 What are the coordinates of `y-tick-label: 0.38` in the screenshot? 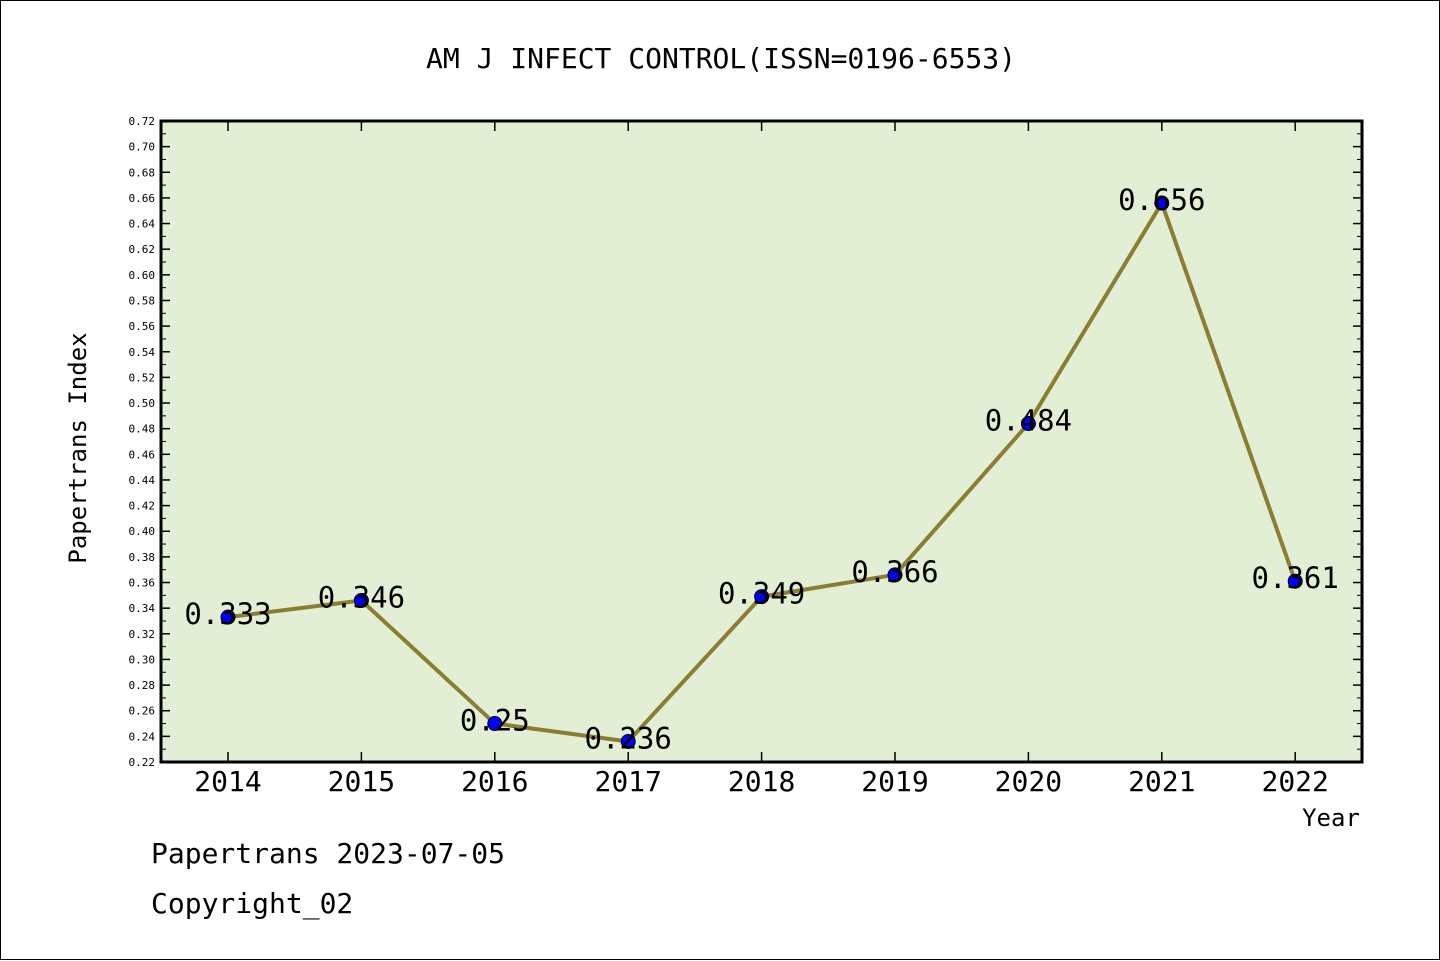 It's located at (142, 557).